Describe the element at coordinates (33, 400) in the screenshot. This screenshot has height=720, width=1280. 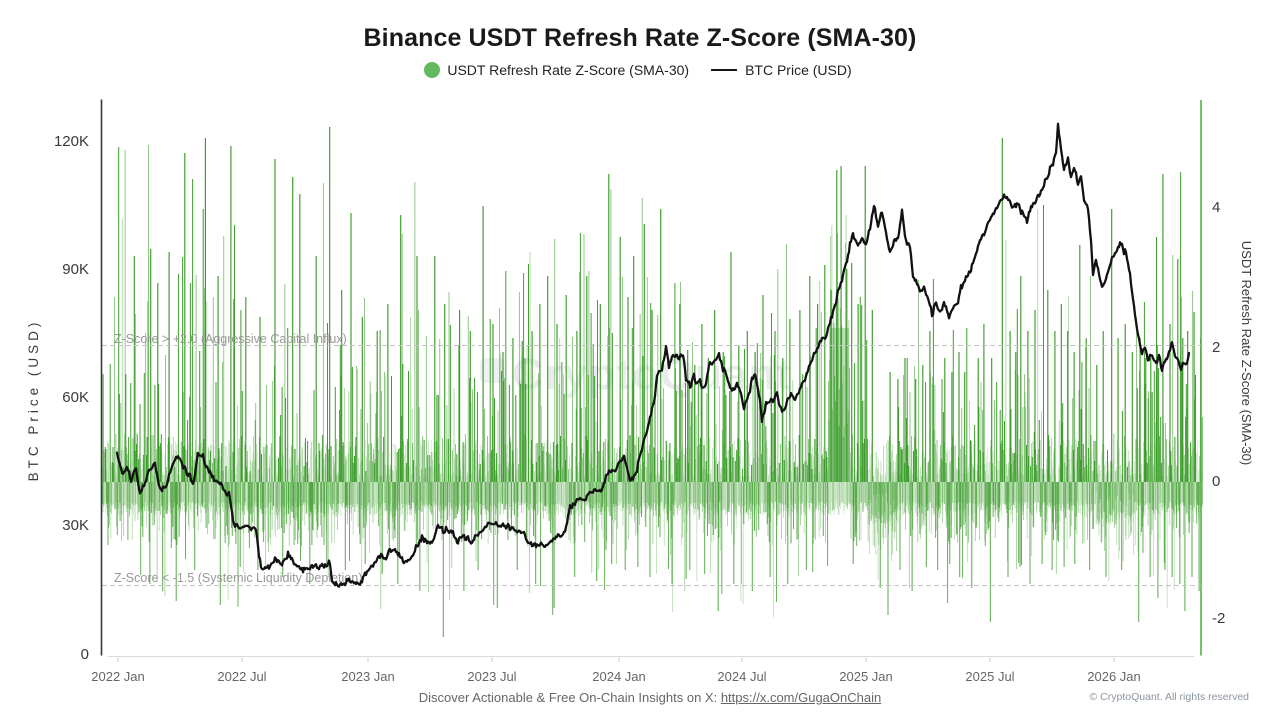
I see `svg-text: BTC Price (USD)` at that location.